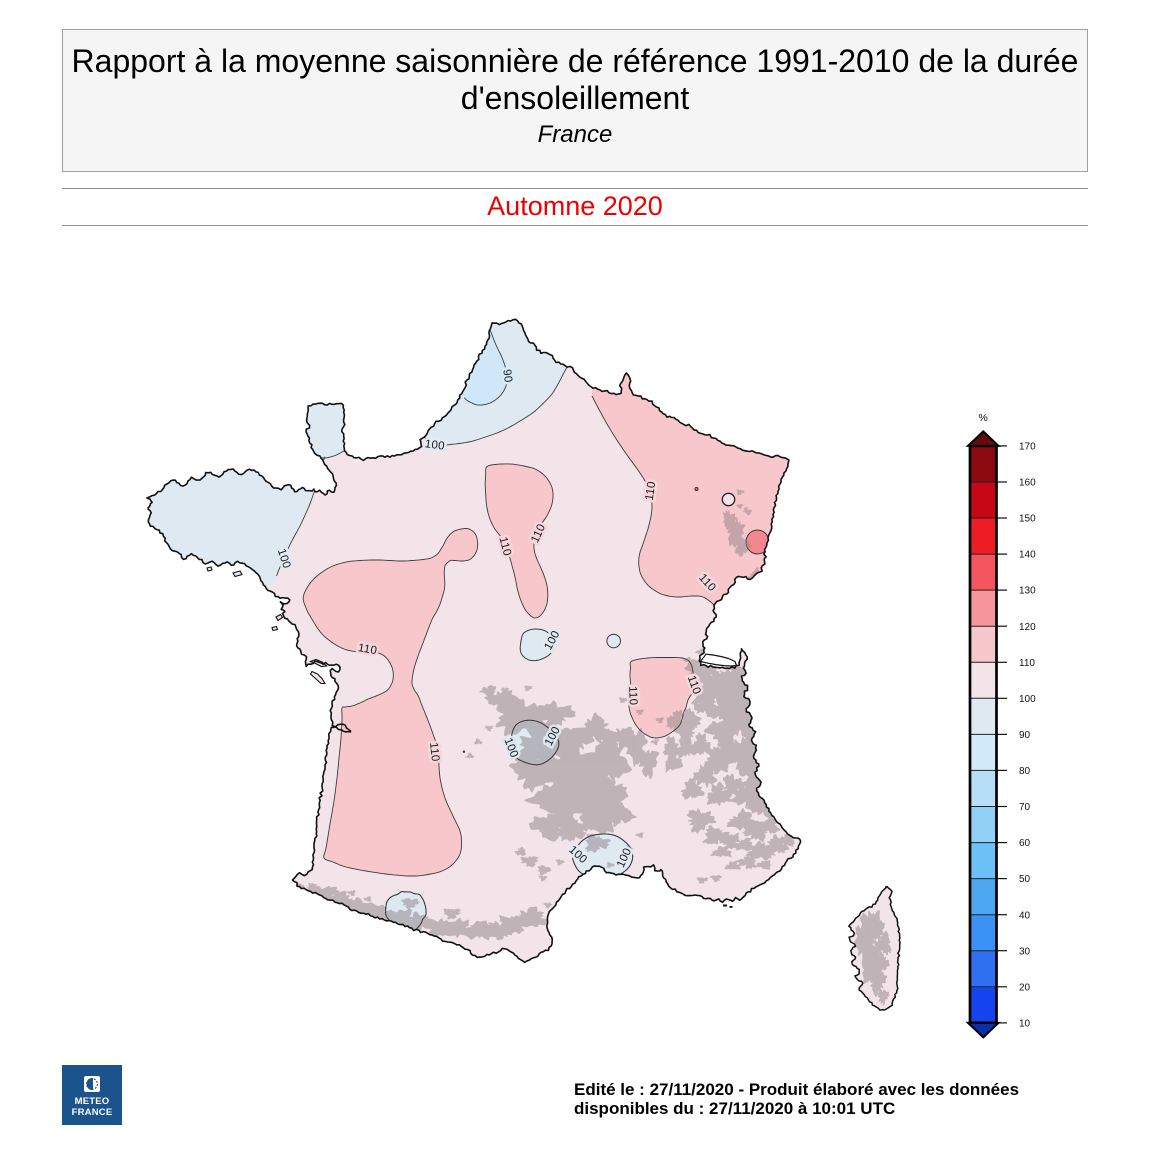  I want to click on svg-text: 70, so click(1025, 807).